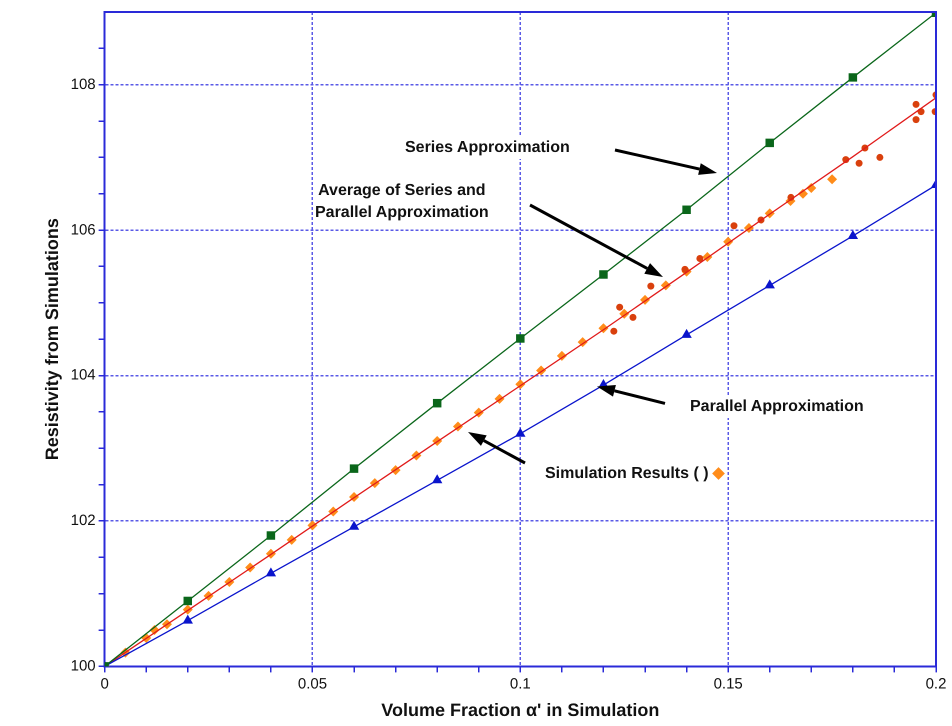 This screenshot has width=952, height=726. Describe the element at coordinates (777, 407) in the screenshot. I see `annotation: Parallel Approximation` at that location.